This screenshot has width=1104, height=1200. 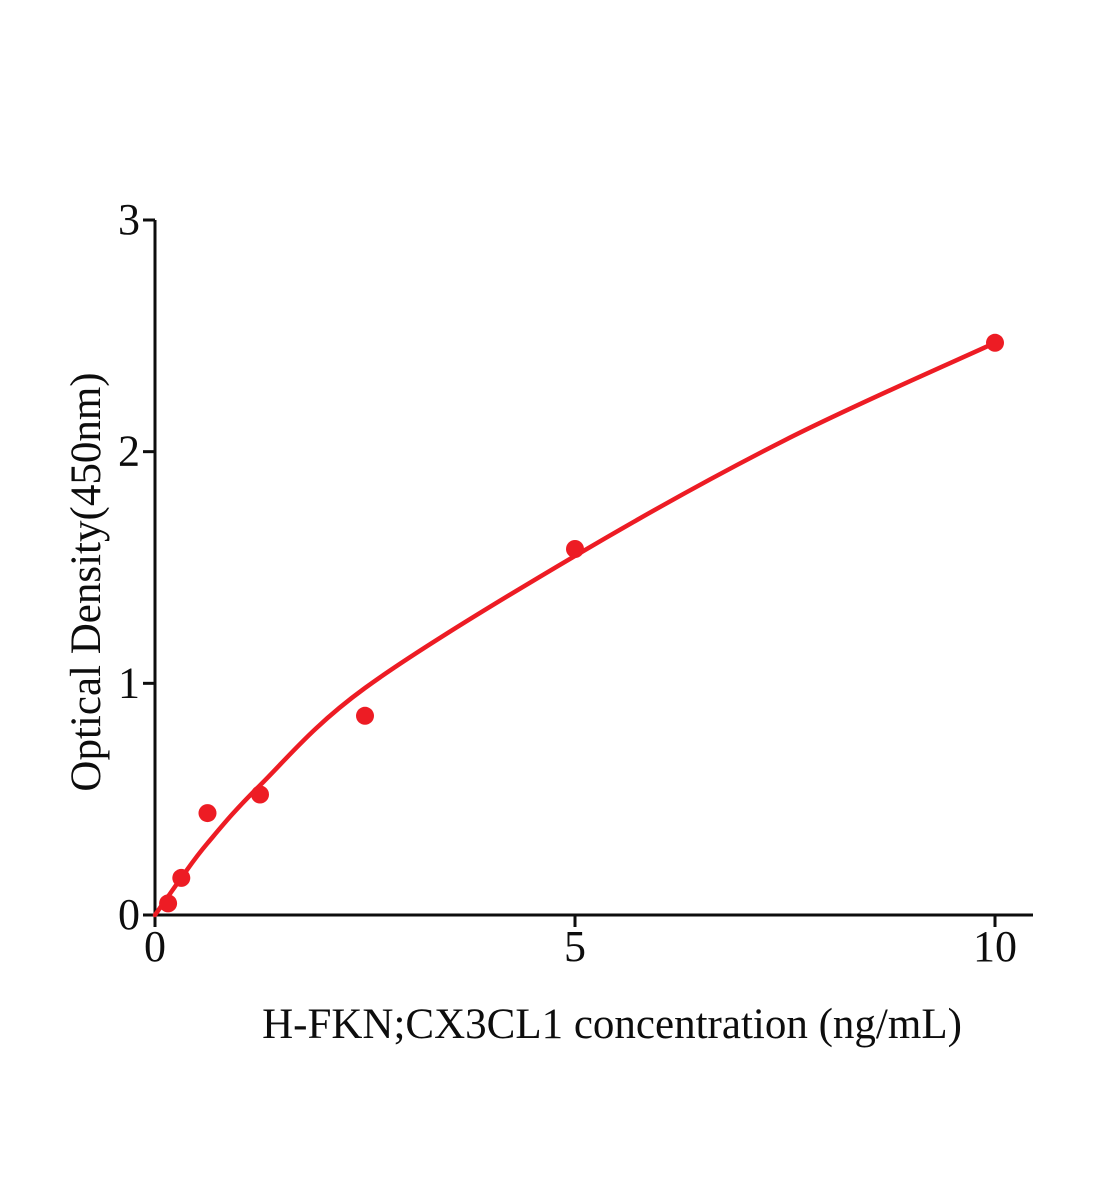 I want to click on x-tick-label: 10, so click(x=995, y=946).